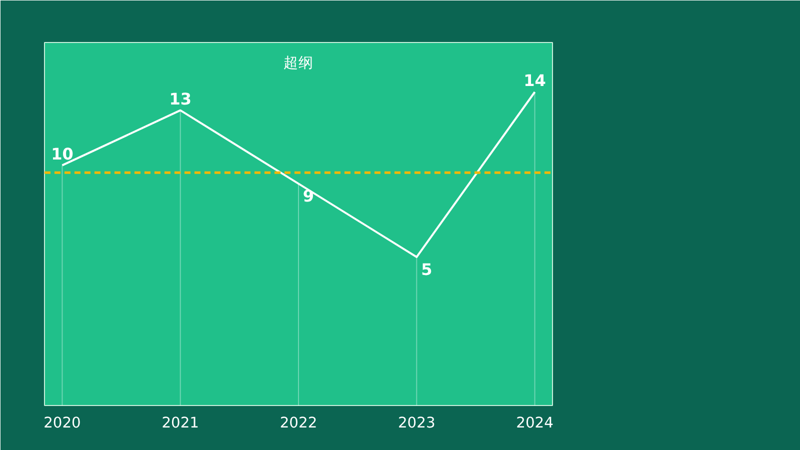 The image size is (800, 450). Describe the element at coordinates (62, 154) in the screenshot. I see `data-label: 10` at that location.